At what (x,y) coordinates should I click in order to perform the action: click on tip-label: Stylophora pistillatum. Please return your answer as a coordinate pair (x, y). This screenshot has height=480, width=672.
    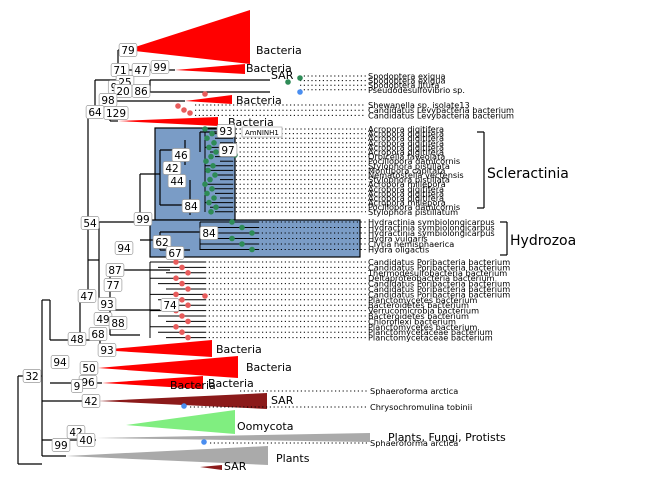
    Looking at the image, I should click on (413, 212).